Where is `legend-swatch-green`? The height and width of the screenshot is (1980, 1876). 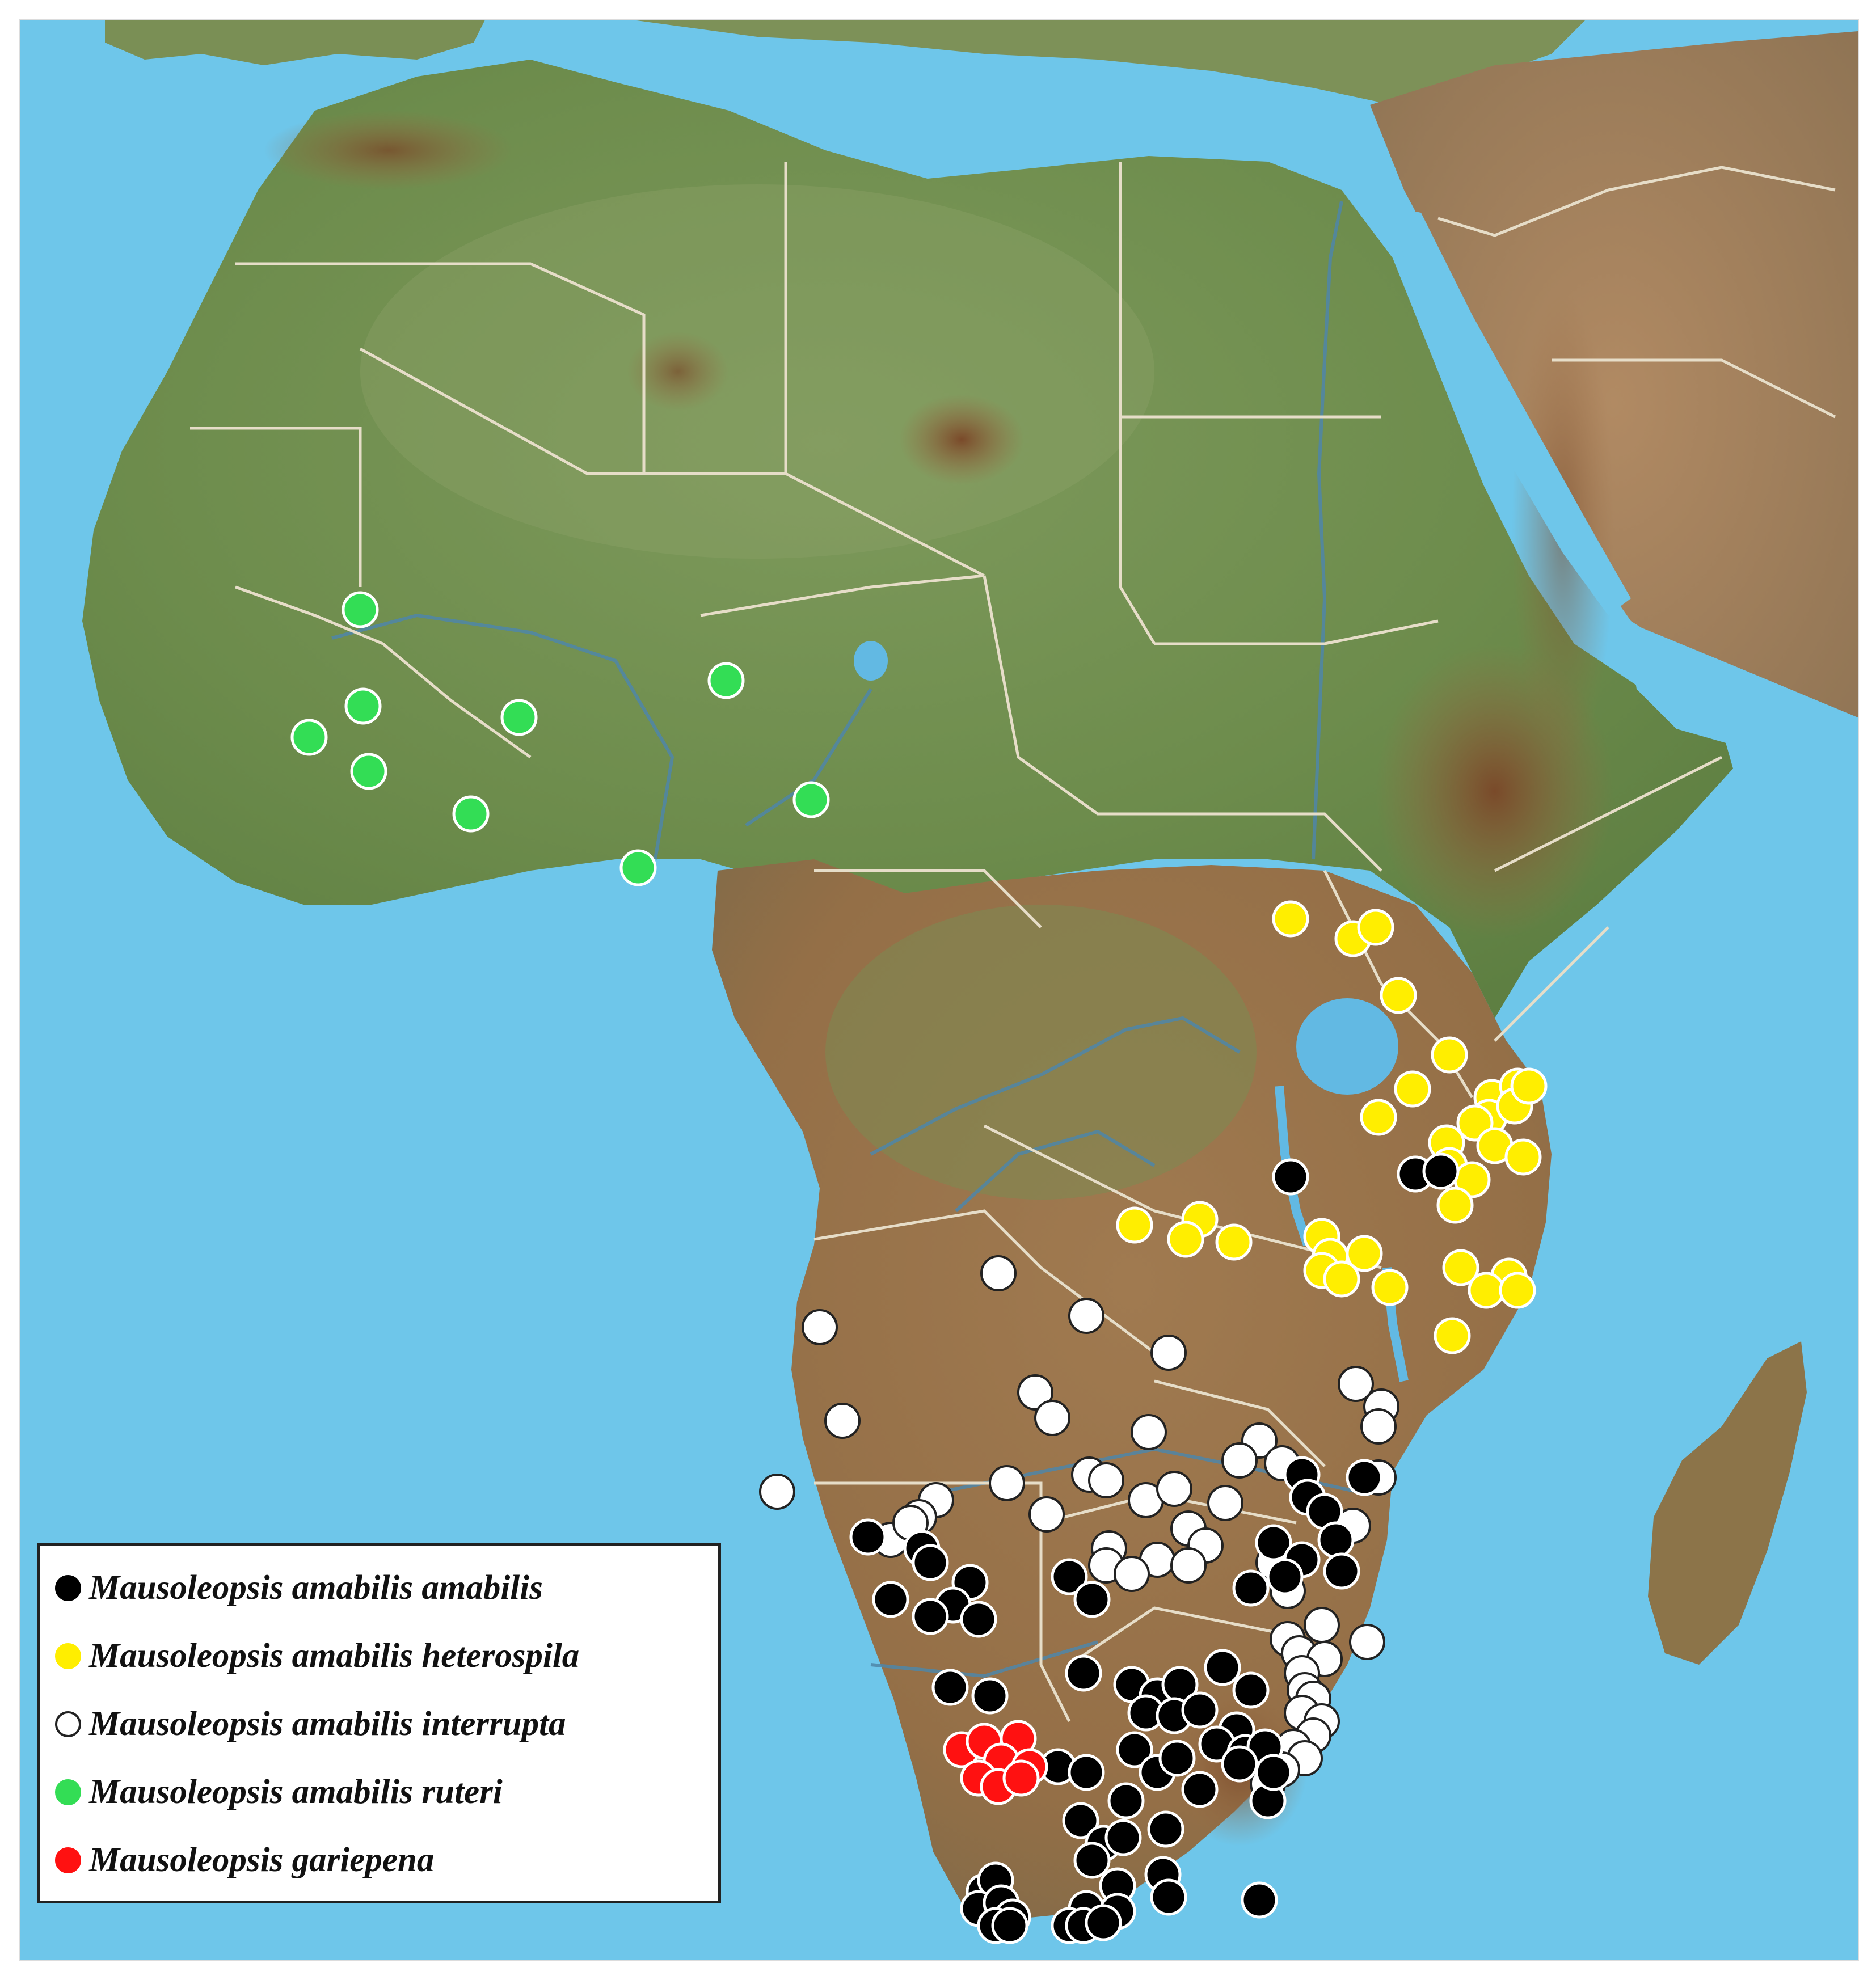
legend-swatch-green is located at coordinates (68, 1792).